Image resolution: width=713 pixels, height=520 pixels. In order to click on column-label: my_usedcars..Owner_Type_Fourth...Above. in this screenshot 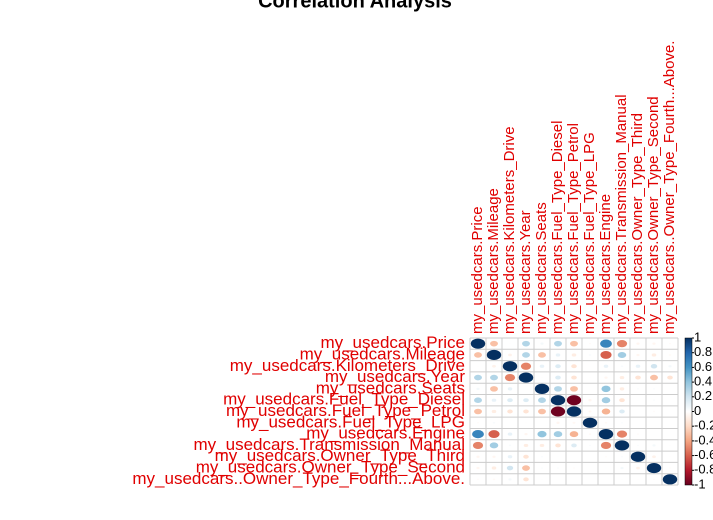, I will do `click(669, 187)`.